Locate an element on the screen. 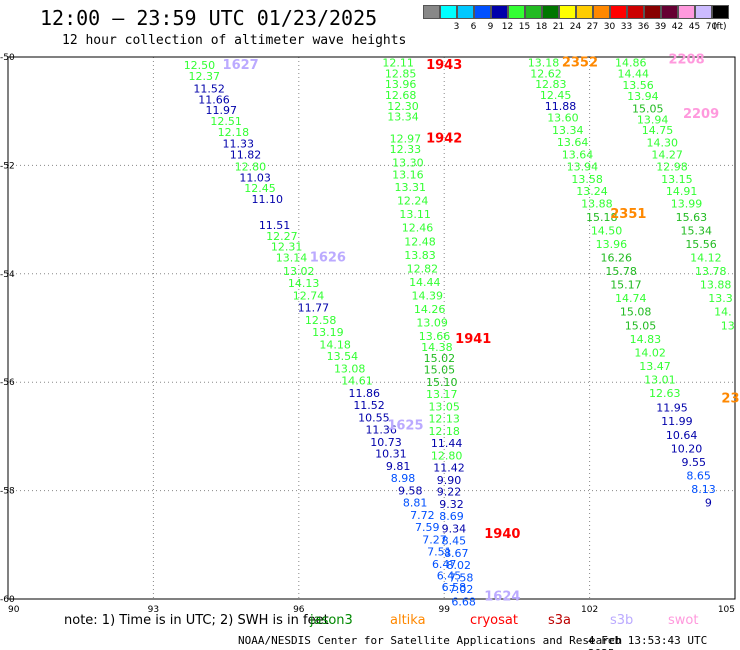 The image size is (740, 650). wave-height-label: 10.31 is located at coordinates (391, 454).